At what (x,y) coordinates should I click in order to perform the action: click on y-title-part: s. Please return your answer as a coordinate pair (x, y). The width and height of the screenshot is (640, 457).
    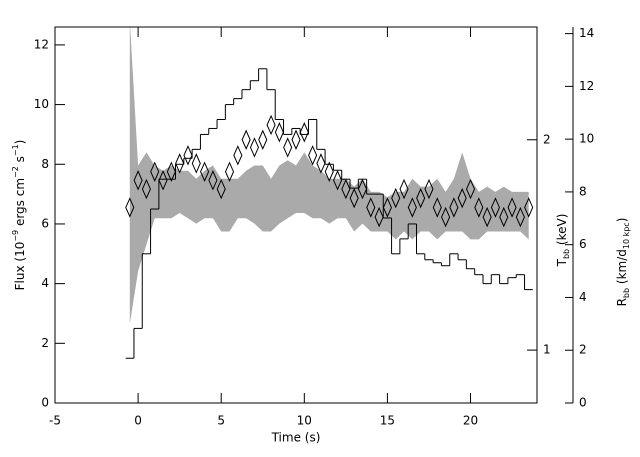
    Looking at the image, I should click on (20, 161).